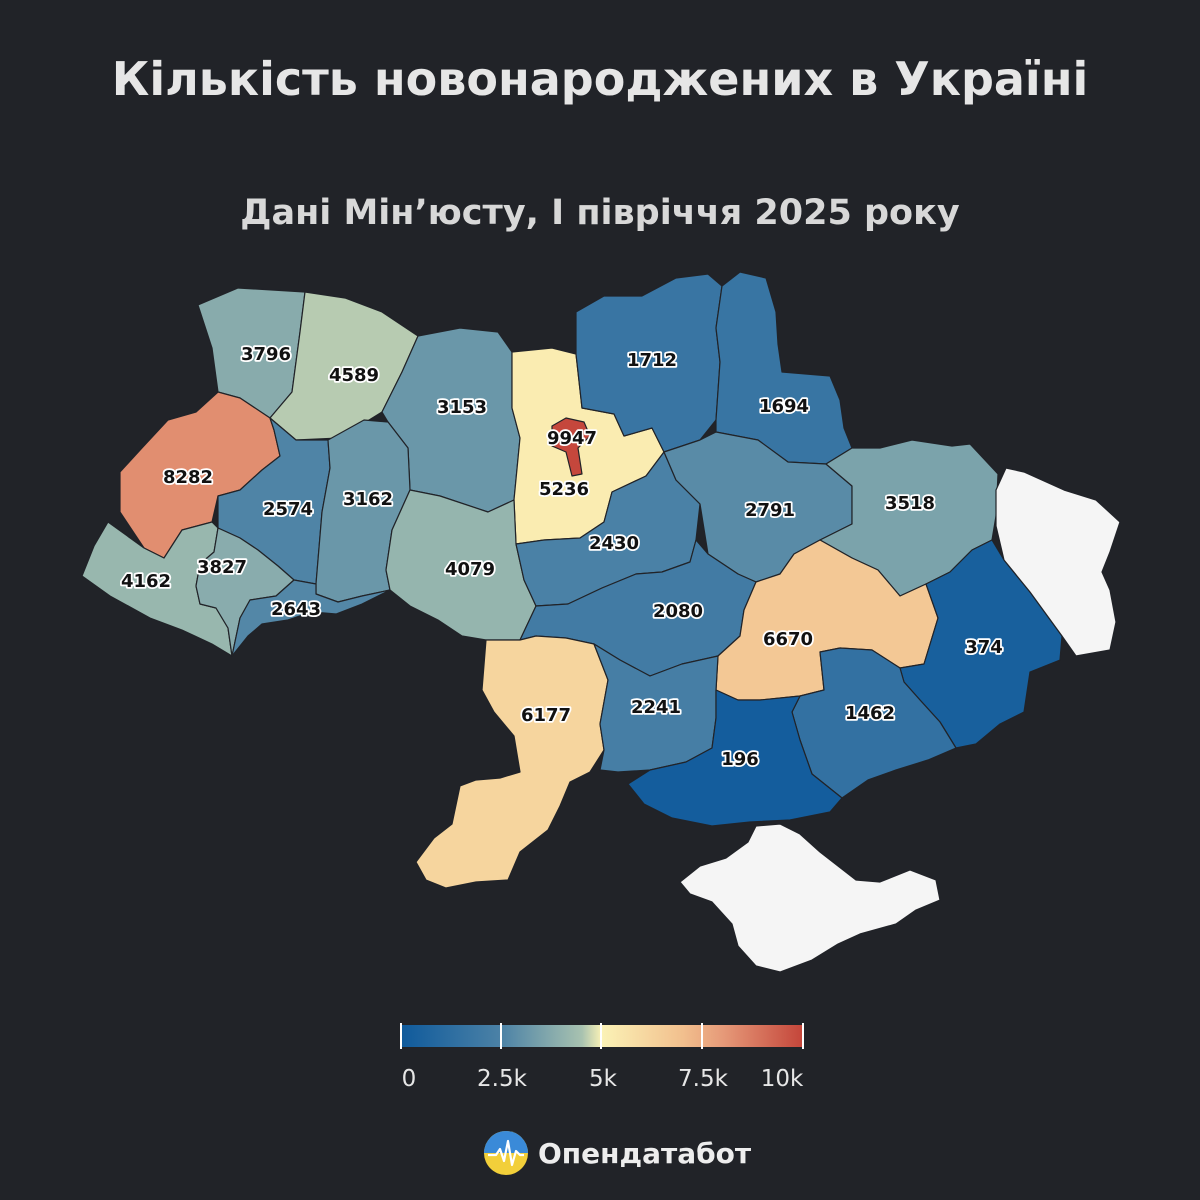 The height and width of the screenshot is (1200, 1200). What do you see at coordinates (470, 569) in the screenshot?
I see `value-label-vinnytsia: 4079` at bounding box center [470, 569].